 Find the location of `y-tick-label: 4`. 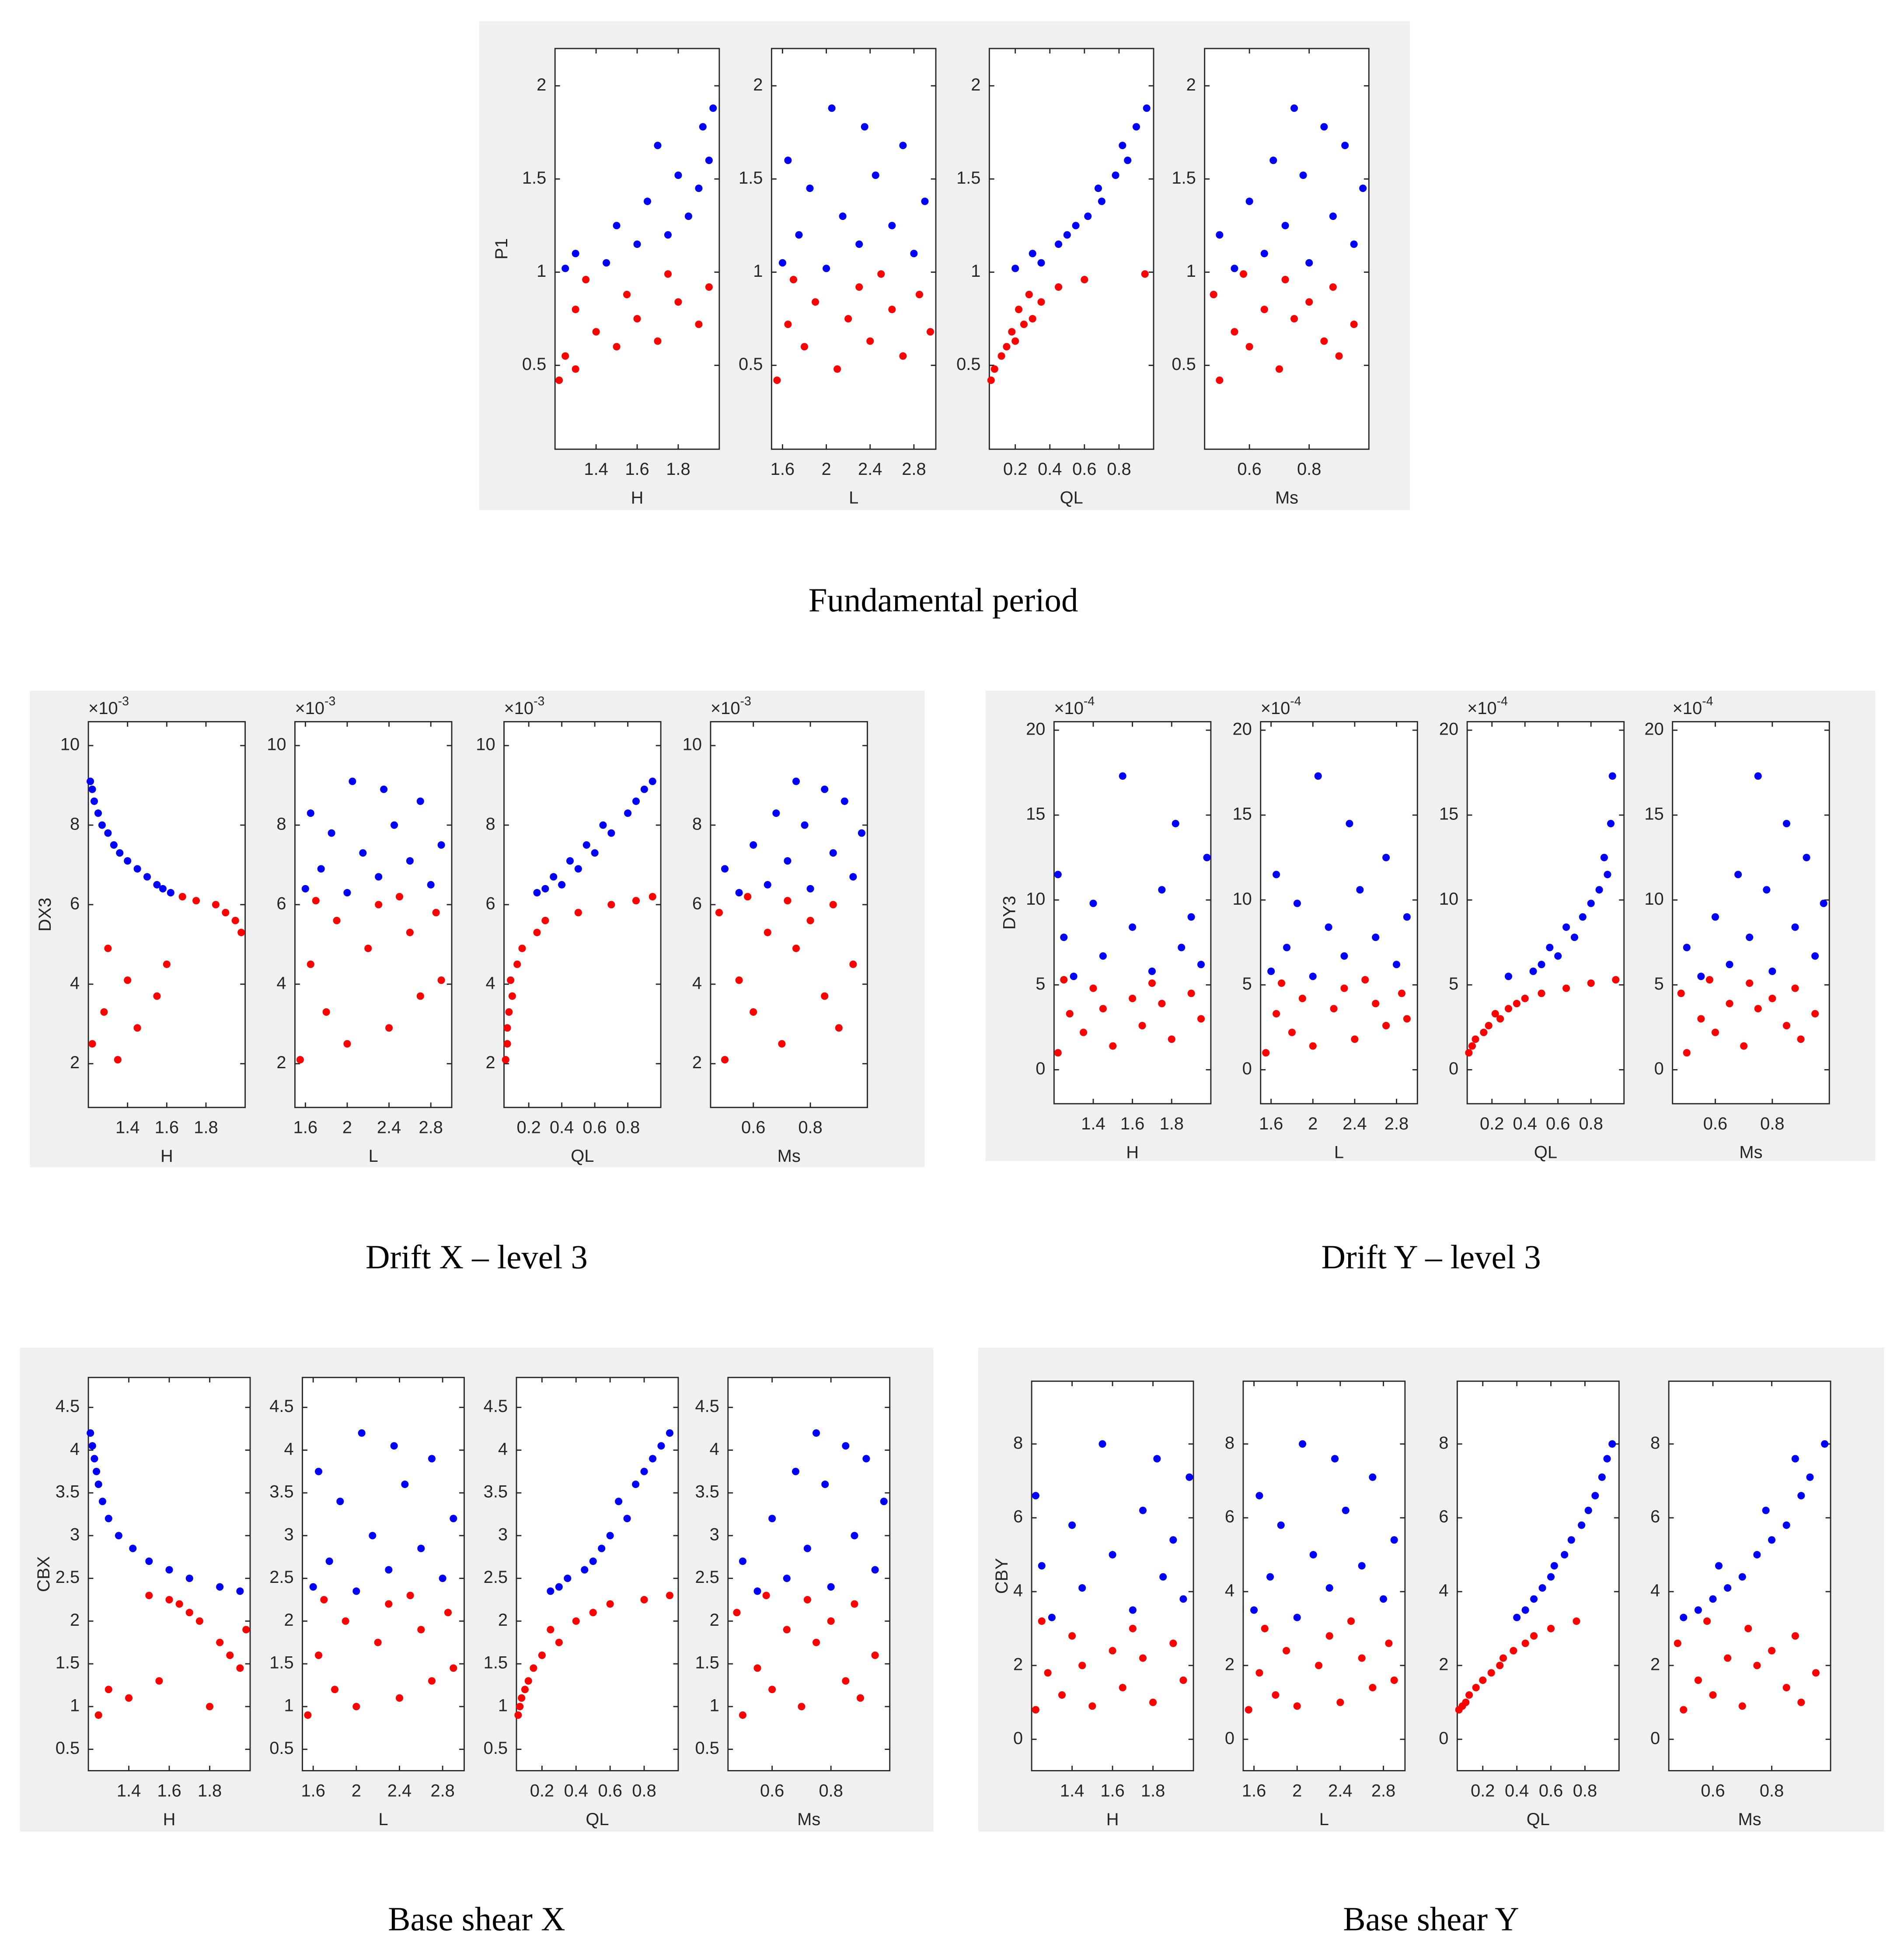

y-tick-label: 4 is located at coordinates (288, 1449).